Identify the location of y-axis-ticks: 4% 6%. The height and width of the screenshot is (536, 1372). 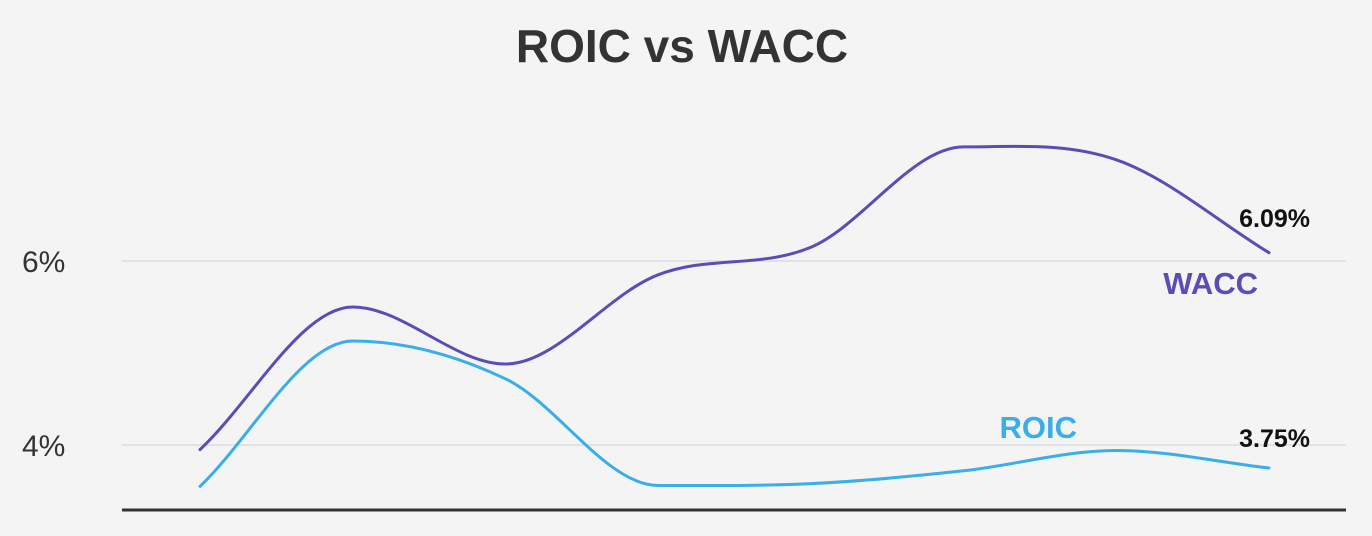
(43, 354).